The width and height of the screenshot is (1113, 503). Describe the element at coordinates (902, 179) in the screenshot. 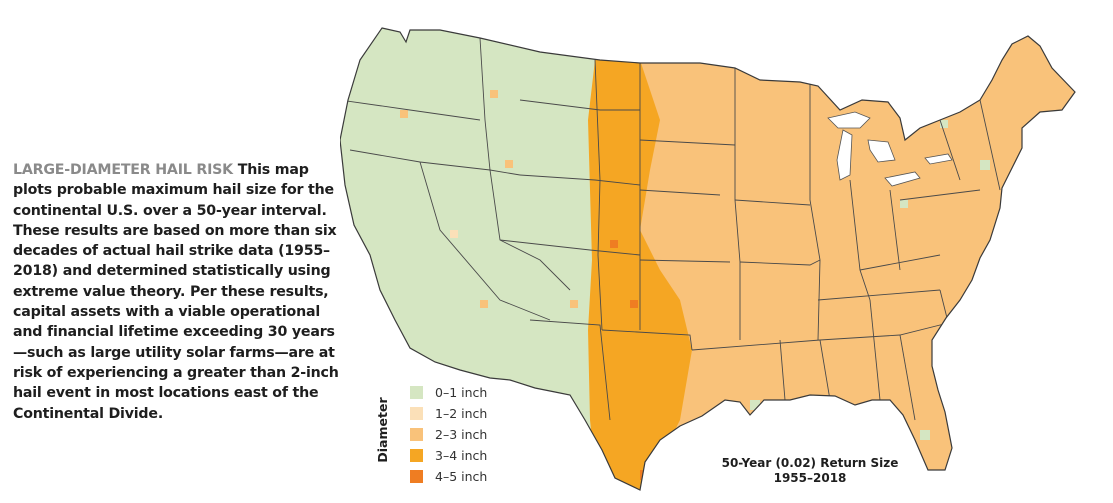

I see `lake-erie` at that location.